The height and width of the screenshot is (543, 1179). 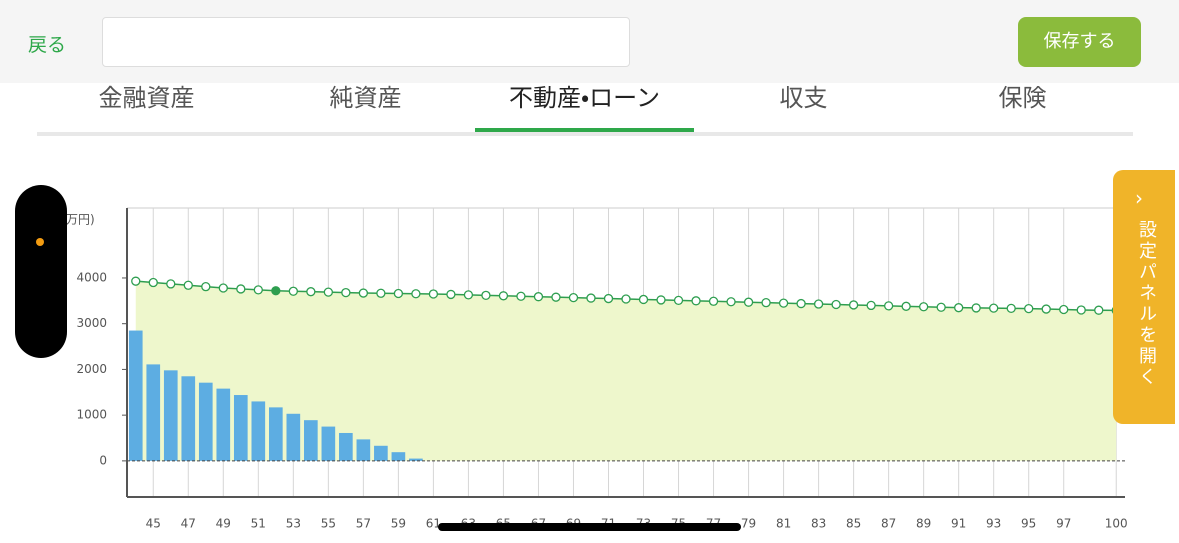 What do you see at coordinates (923, 524) in the screenshot?
I see `x-tick-label: 89` at bounding box center [923, 524].